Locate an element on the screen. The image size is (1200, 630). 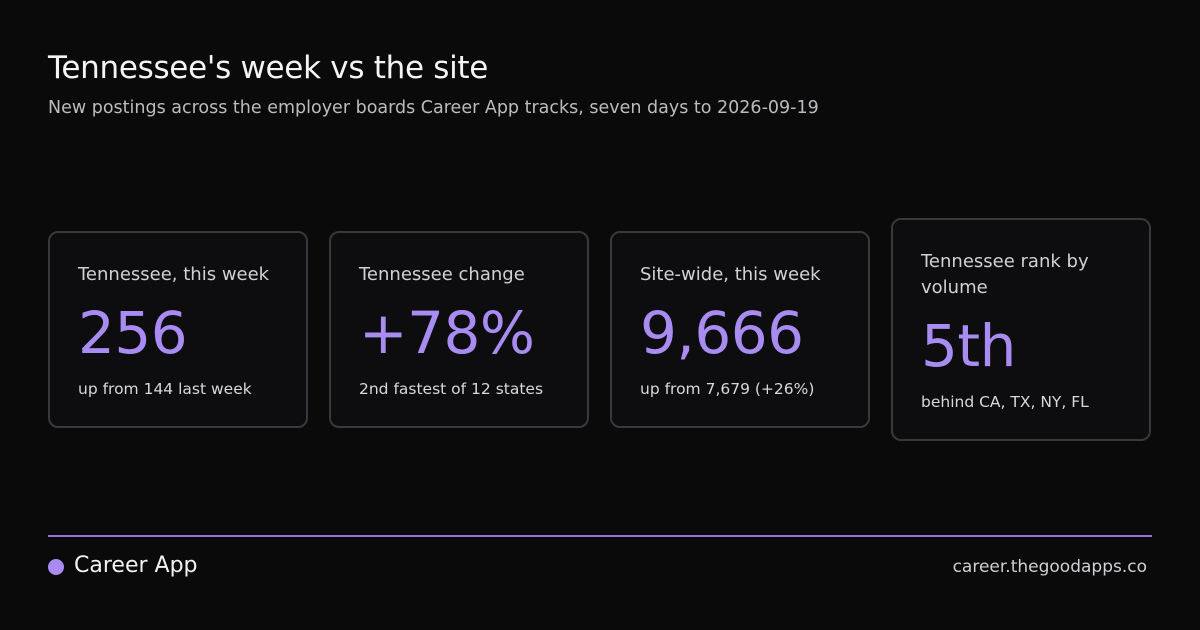
stat-note: up from 144 last week is located at coordinates (165, 389).